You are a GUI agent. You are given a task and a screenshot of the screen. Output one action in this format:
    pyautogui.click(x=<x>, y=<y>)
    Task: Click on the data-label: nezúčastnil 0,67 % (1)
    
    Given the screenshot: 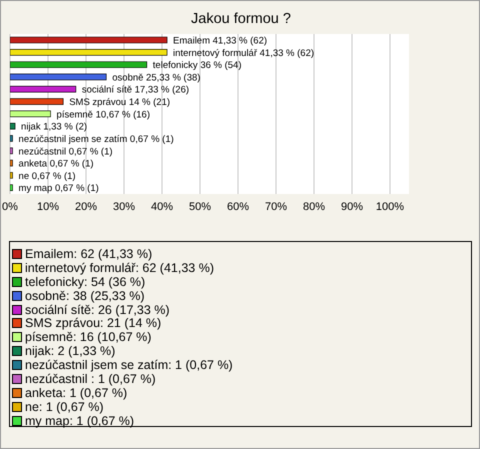 What is the action you would take?
    pyautogui.click(x=65, y=152)
    